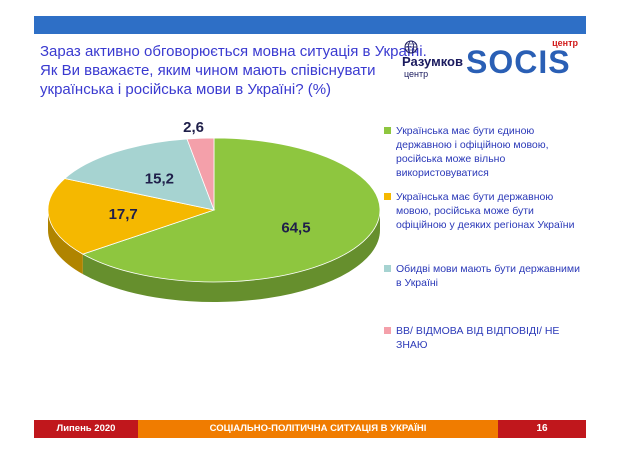 This screenshot has height=454, width=620. What do you see at coordinates (86, 428) in the screenshot?
I see `footer-date: Липень 2020` at bounding box center [86, 428].